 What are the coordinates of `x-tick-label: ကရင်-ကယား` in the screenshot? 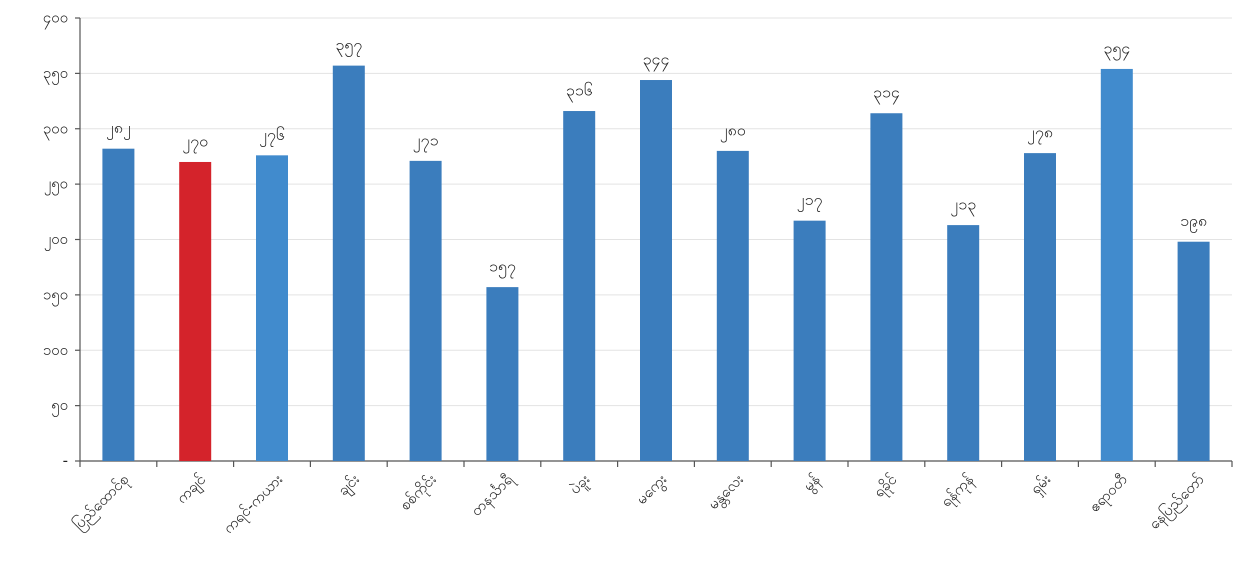 It's located at (253, 504).